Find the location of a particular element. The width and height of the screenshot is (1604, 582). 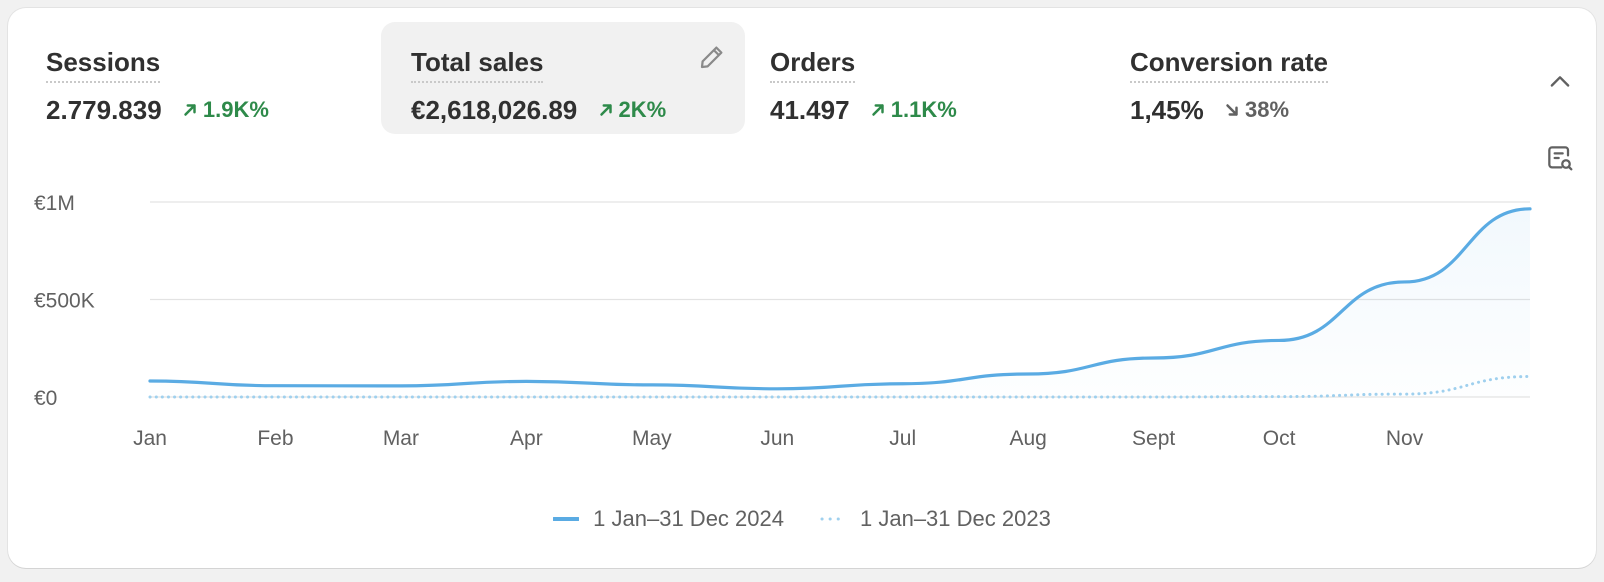

metric-card-conversion-rate: Conversion rate 1,45% 38% is located at coordinates (1282, 78).